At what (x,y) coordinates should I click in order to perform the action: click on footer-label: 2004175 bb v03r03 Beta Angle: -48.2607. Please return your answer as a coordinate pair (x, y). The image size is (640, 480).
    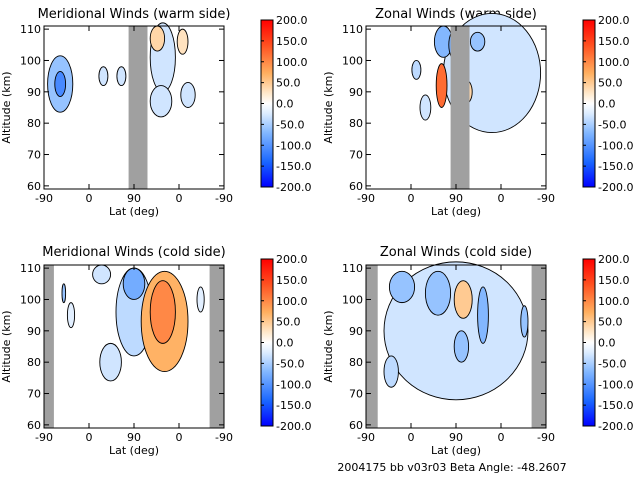
    Looking at the image, I should click on (451, 467).